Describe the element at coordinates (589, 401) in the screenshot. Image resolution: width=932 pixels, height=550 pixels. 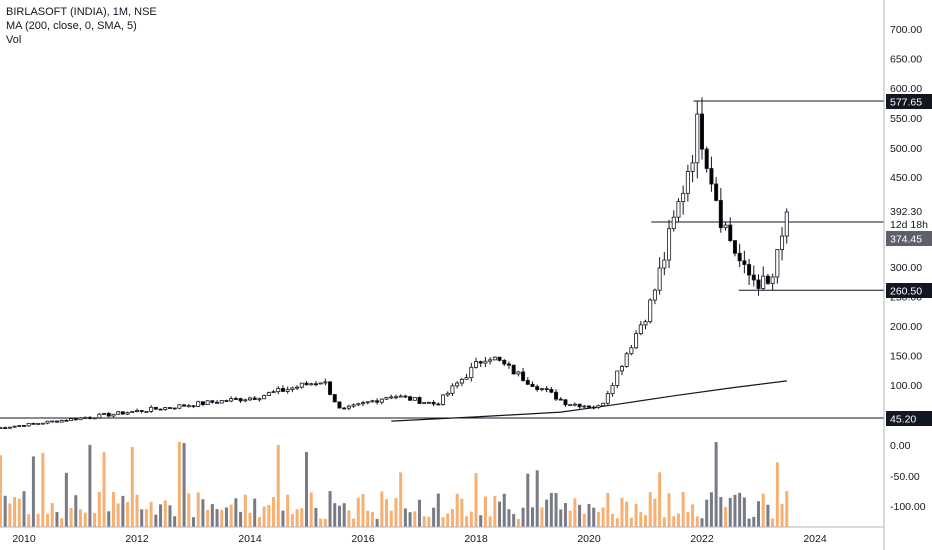
I see `moving-average-line` at that location.